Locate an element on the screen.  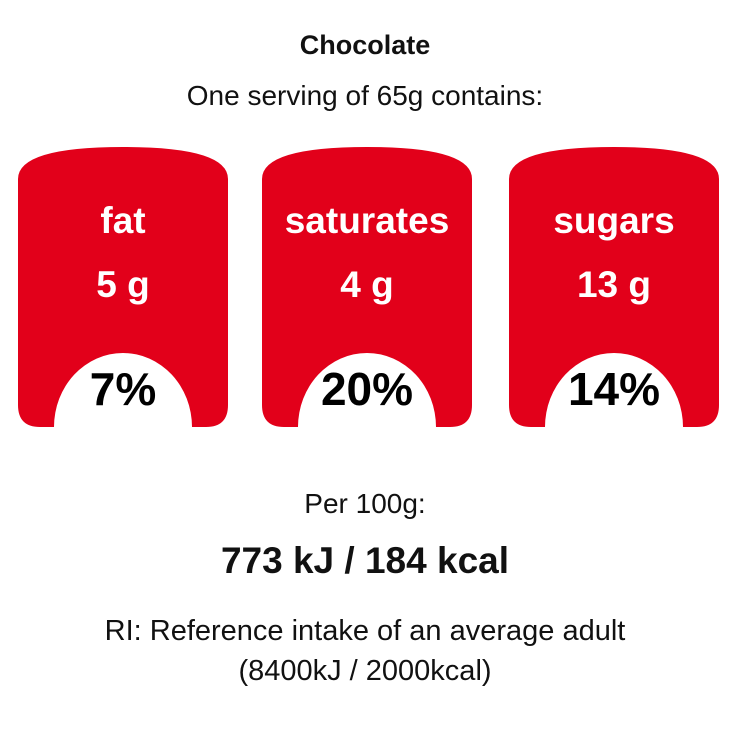
nutrient-name: sugars is located at coordinates (614, 220).